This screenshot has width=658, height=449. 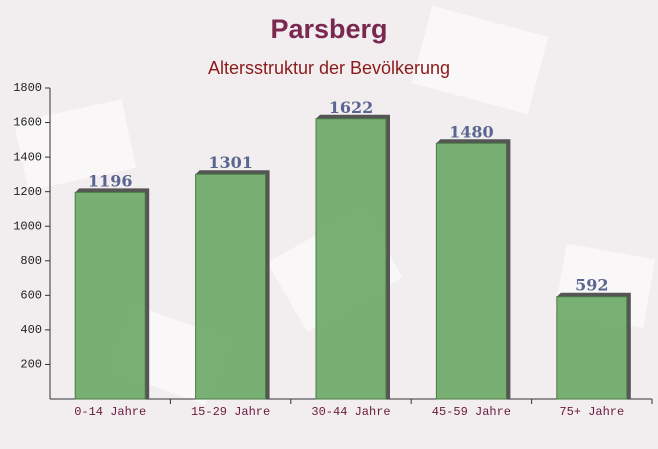 What do you see at coordinates (27, 192) in the screenshot?
I see `y-tick-label: 1200` at bounding box center [27, 192].